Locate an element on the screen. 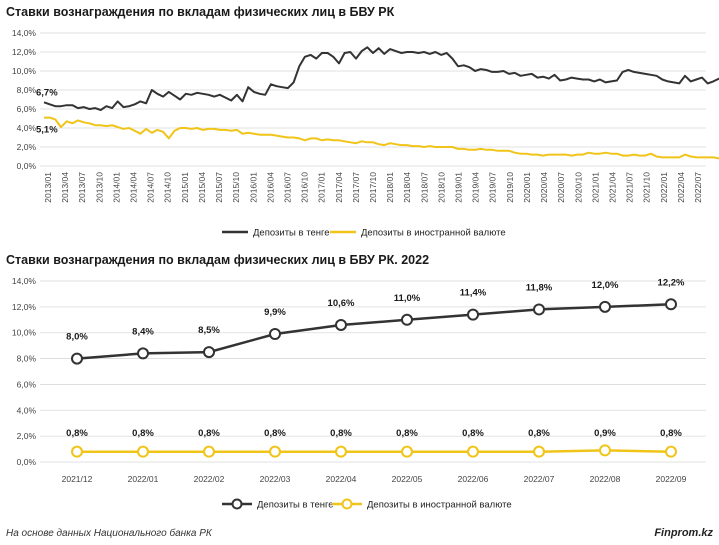 The width and height of the screenshot is (719, 545). x-tick-label: 2014/01 is located at coordinates (116, 187).